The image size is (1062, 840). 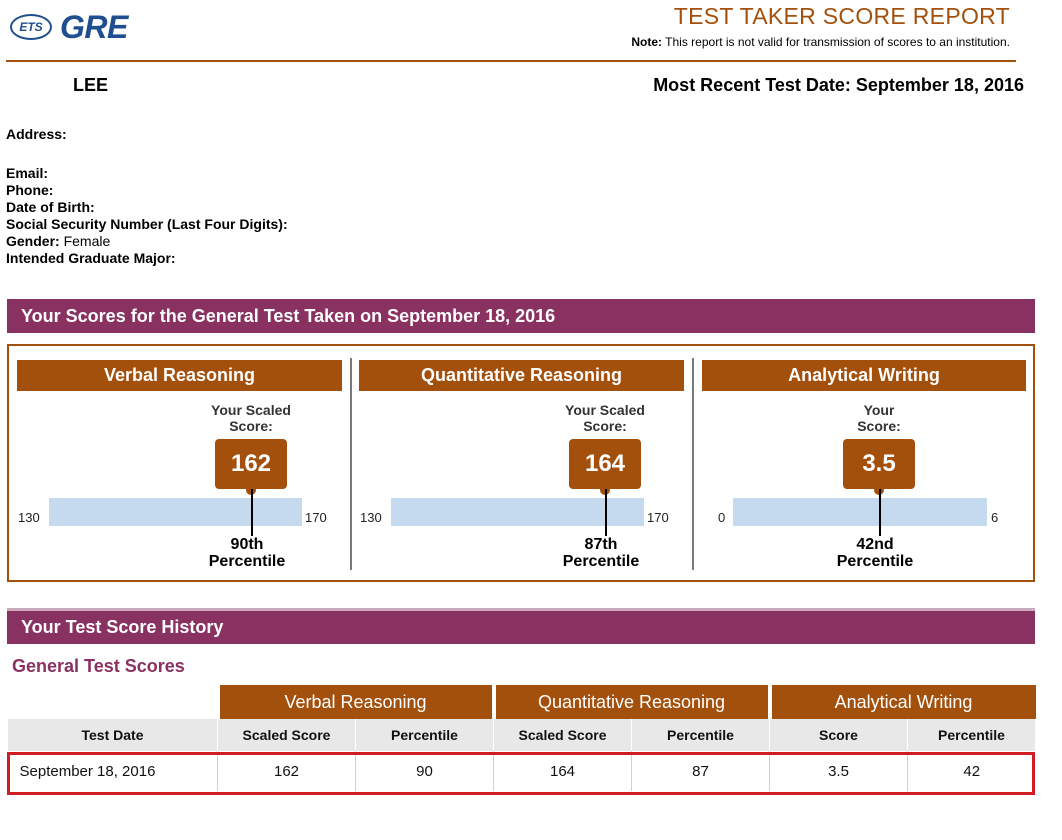 I want to click on verbal-score-label-line1: Your Scaled, so click(x=251, y=410).